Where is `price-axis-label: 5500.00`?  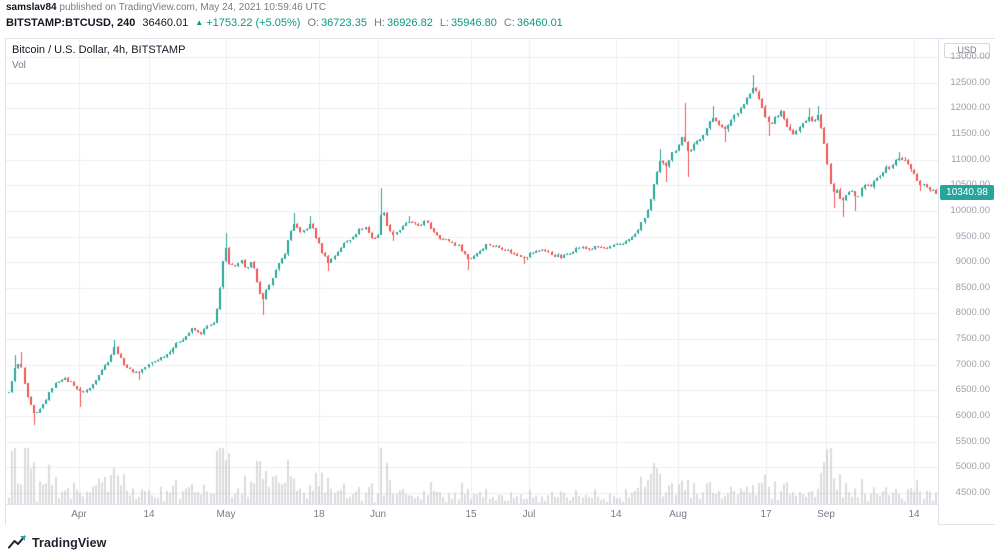 price-axis-label: 5500.00 is located at coordinates (972, 441).